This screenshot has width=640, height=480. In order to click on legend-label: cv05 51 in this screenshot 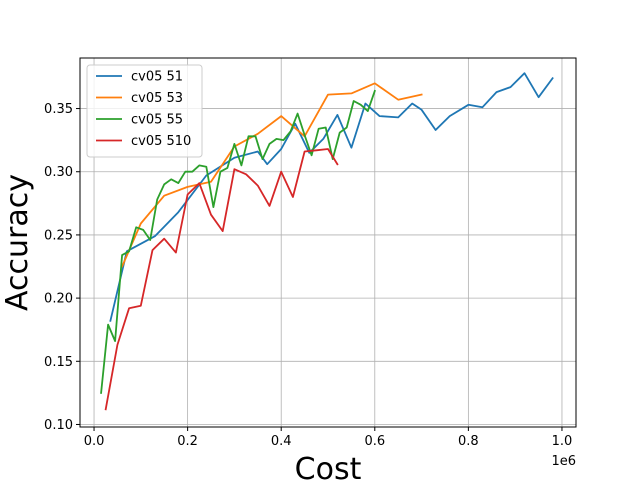, I will do `click(157, 77)`.